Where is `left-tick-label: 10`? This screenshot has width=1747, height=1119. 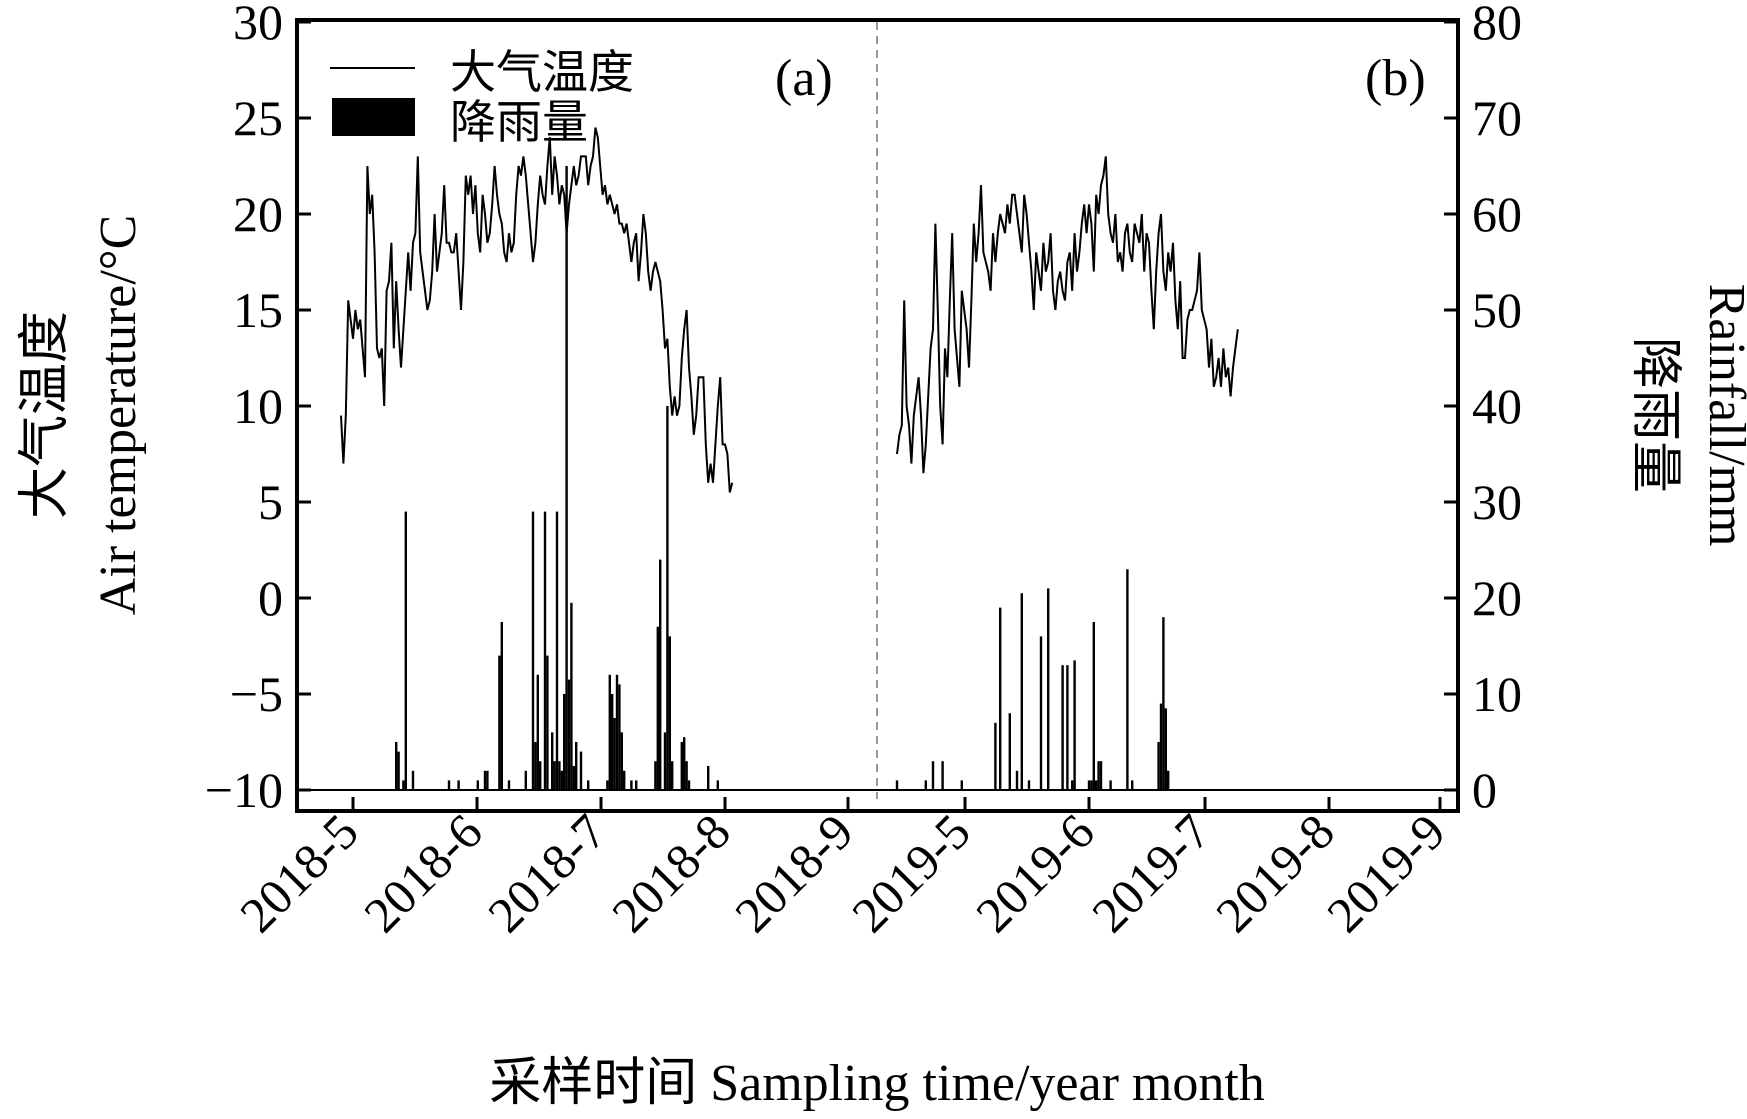 left-tick-label: 10 is located at coordinates (258, 406).